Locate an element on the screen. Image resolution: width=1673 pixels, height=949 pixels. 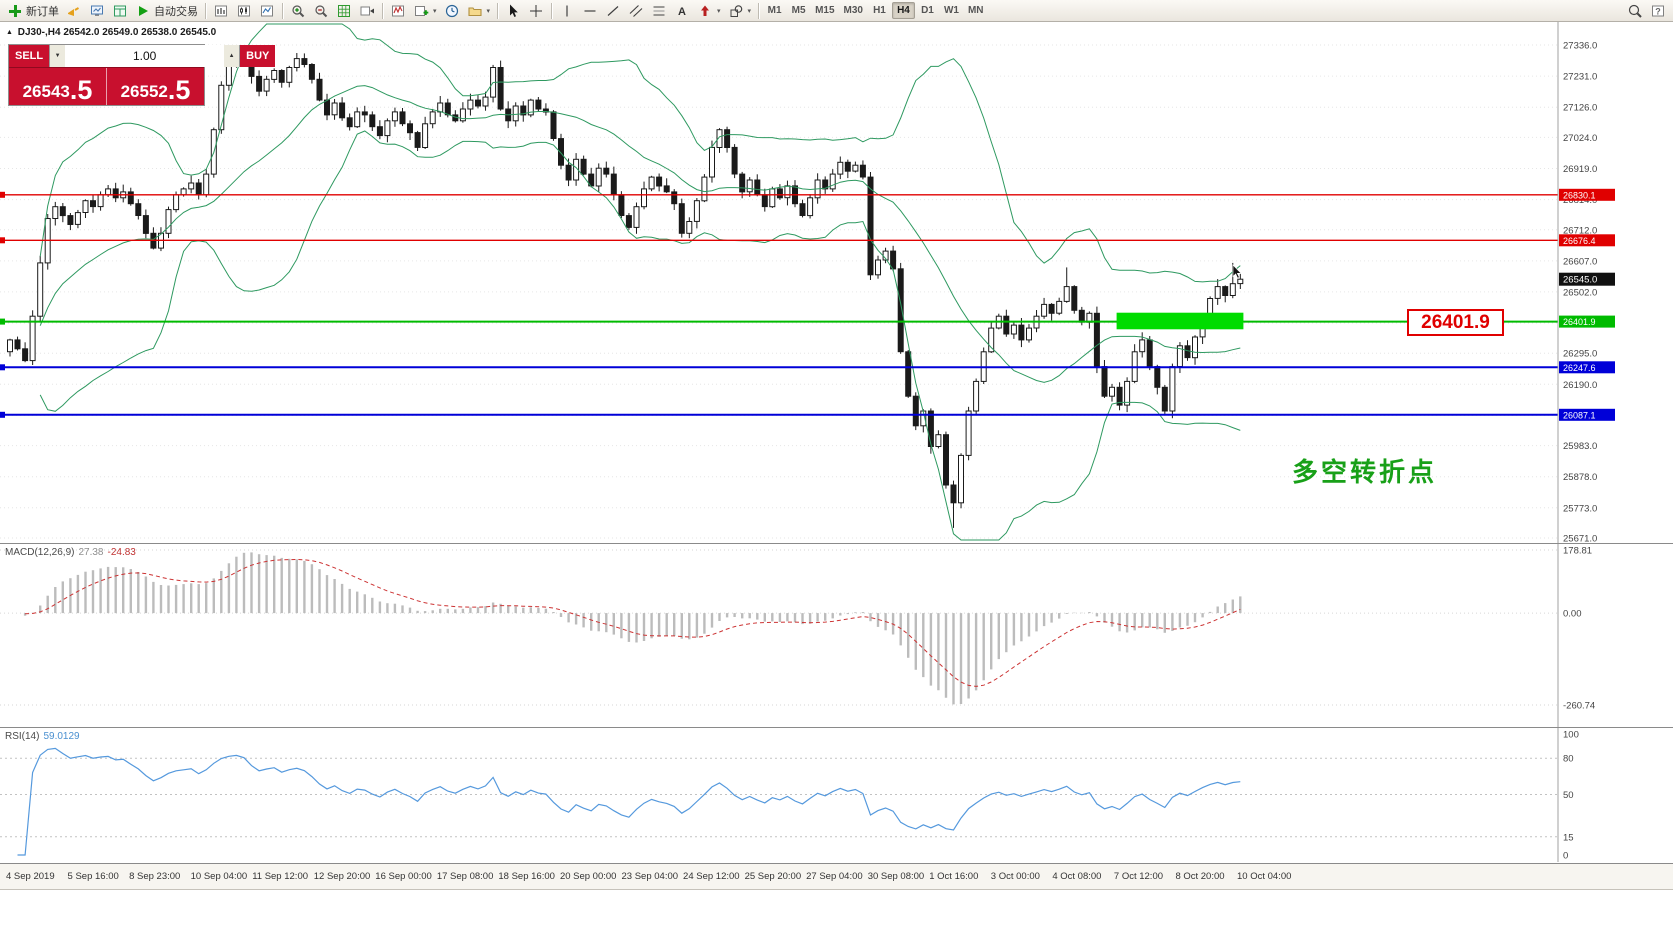
volume-input is located at coordinates (145, 56).